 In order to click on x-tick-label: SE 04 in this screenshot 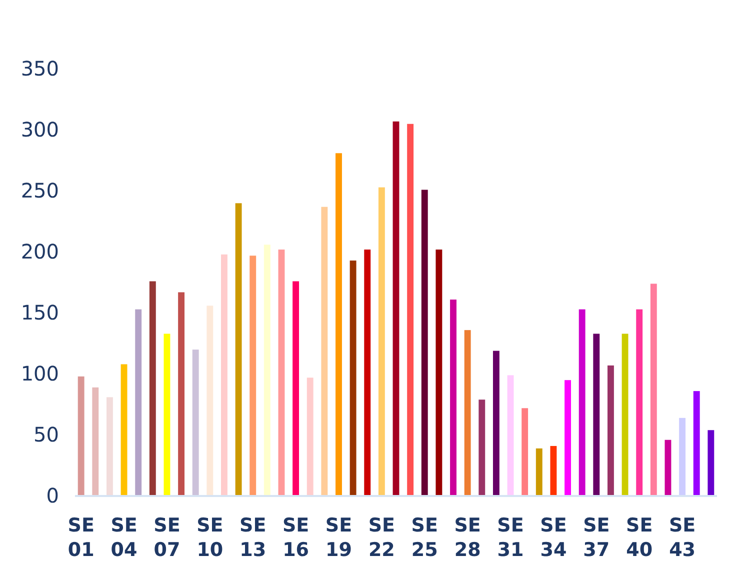, I will do `click(124, 538)`.